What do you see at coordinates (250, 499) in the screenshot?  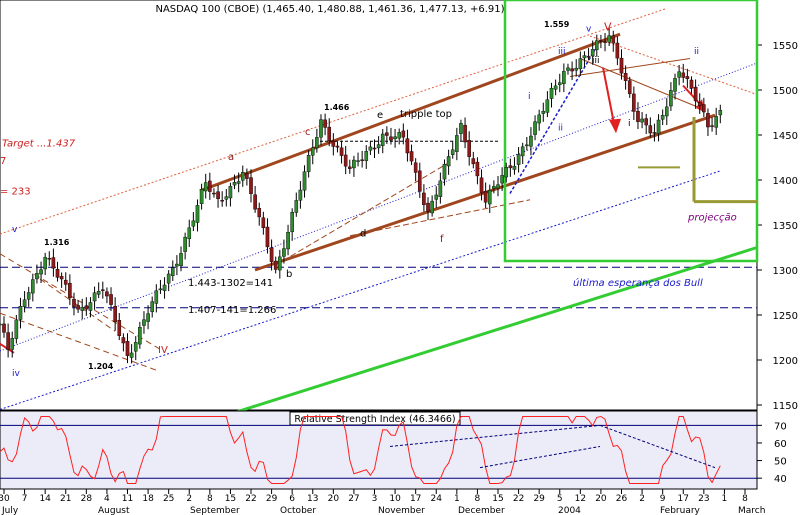 I see `x-tick-label: 22` at bounding box center [250, 499].